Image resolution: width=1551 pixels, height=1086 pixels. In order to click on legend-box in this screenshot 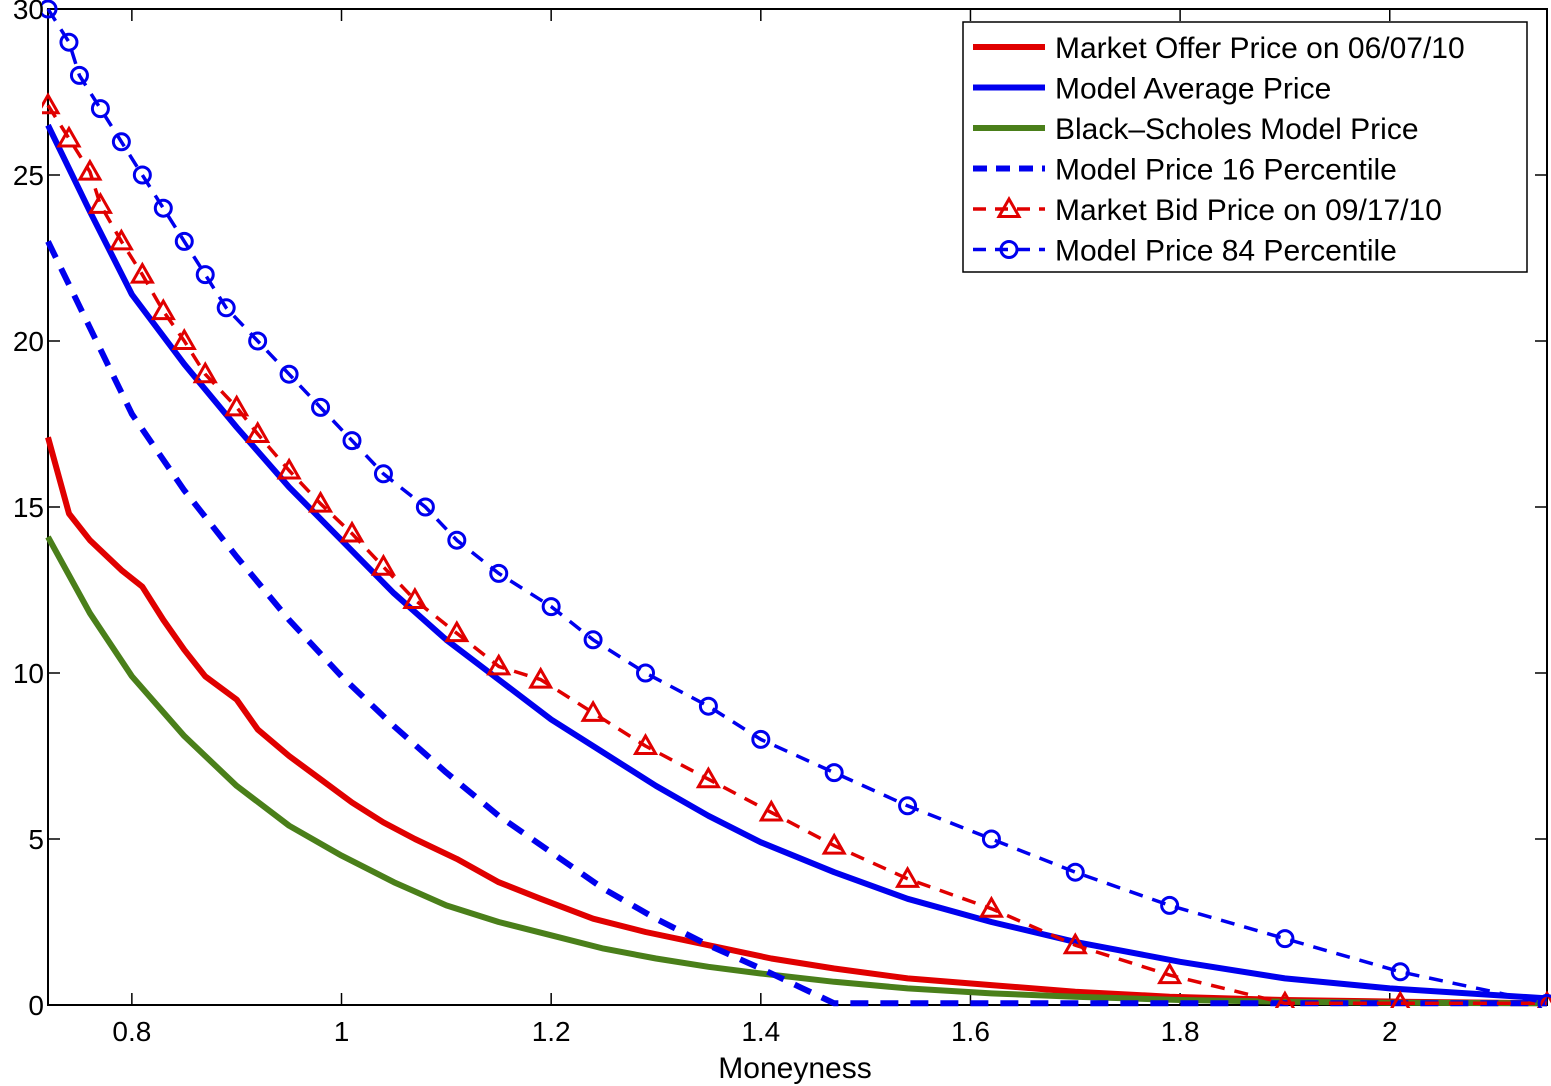, I will do `click(1245, 147)`.